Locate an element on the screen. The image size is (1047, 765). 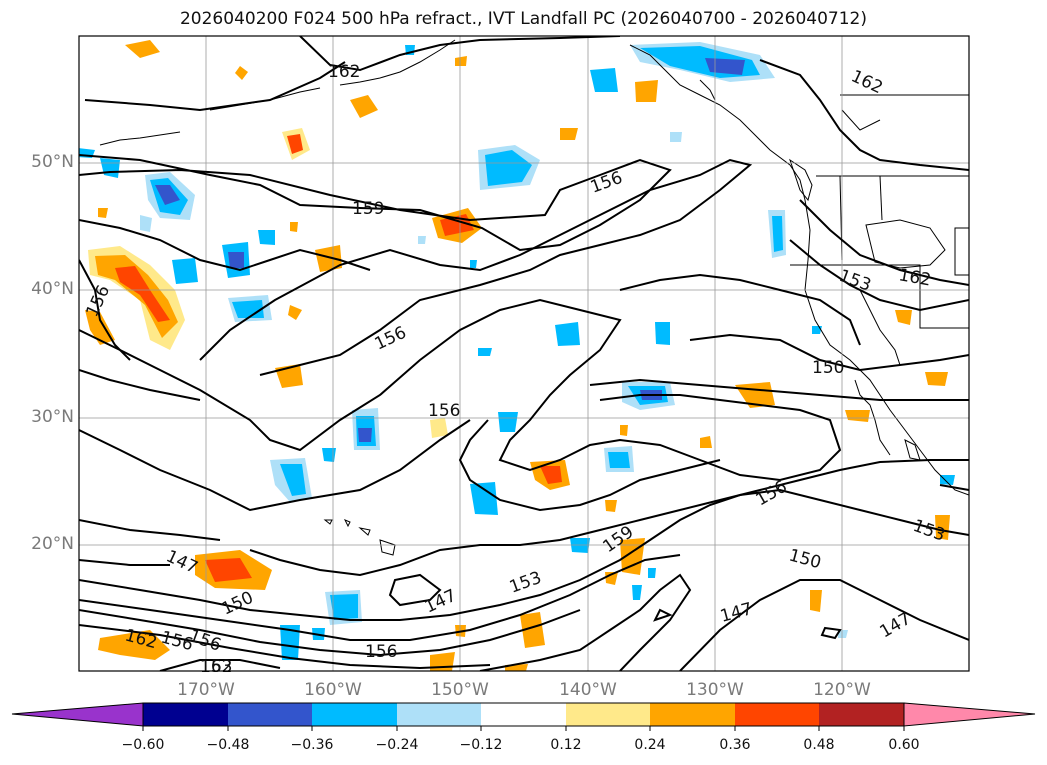
colorbar-tick-label: −0.24 is located at coordinates (397, 745).